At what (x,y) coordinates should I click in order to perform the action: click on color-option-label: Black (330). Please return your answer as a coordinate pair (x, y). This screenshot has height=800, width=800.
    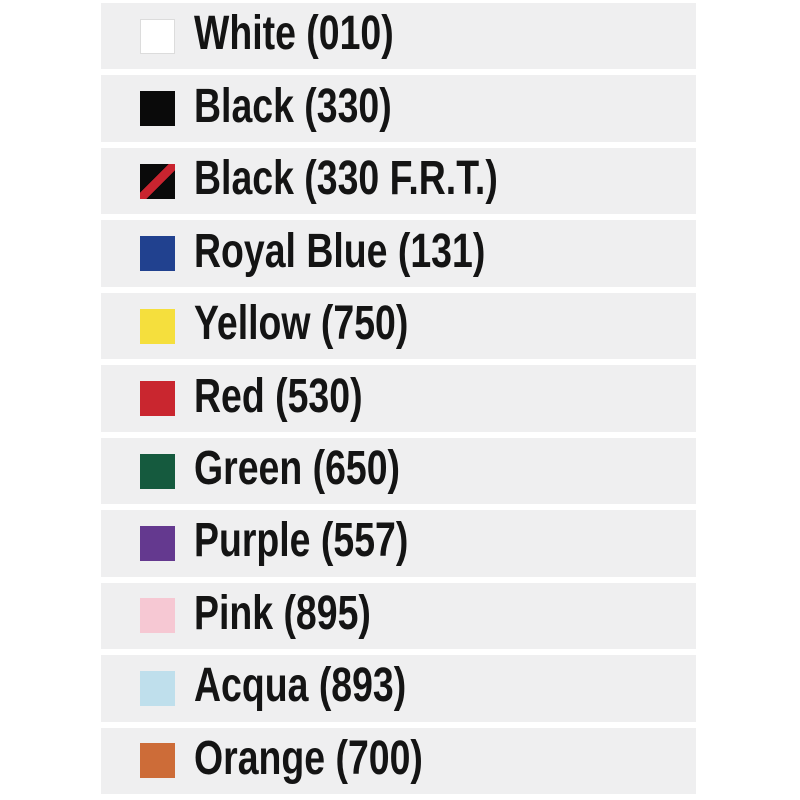
    Looking at the image, I should click on (293, 106).